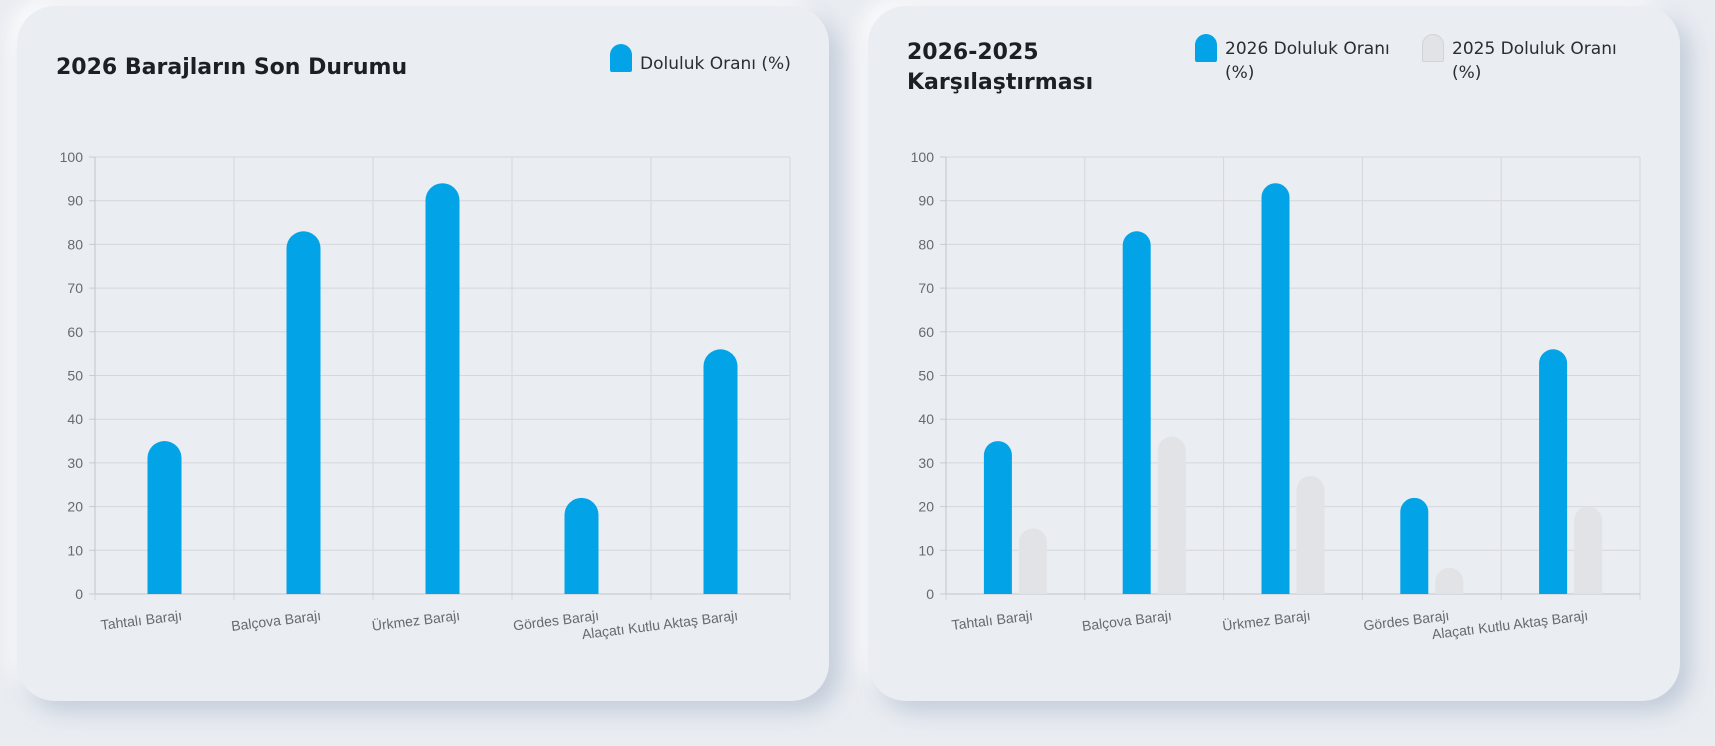  I want to click on legend-item-doluluk: Doluluk Oranı (%), so click(700, 60).